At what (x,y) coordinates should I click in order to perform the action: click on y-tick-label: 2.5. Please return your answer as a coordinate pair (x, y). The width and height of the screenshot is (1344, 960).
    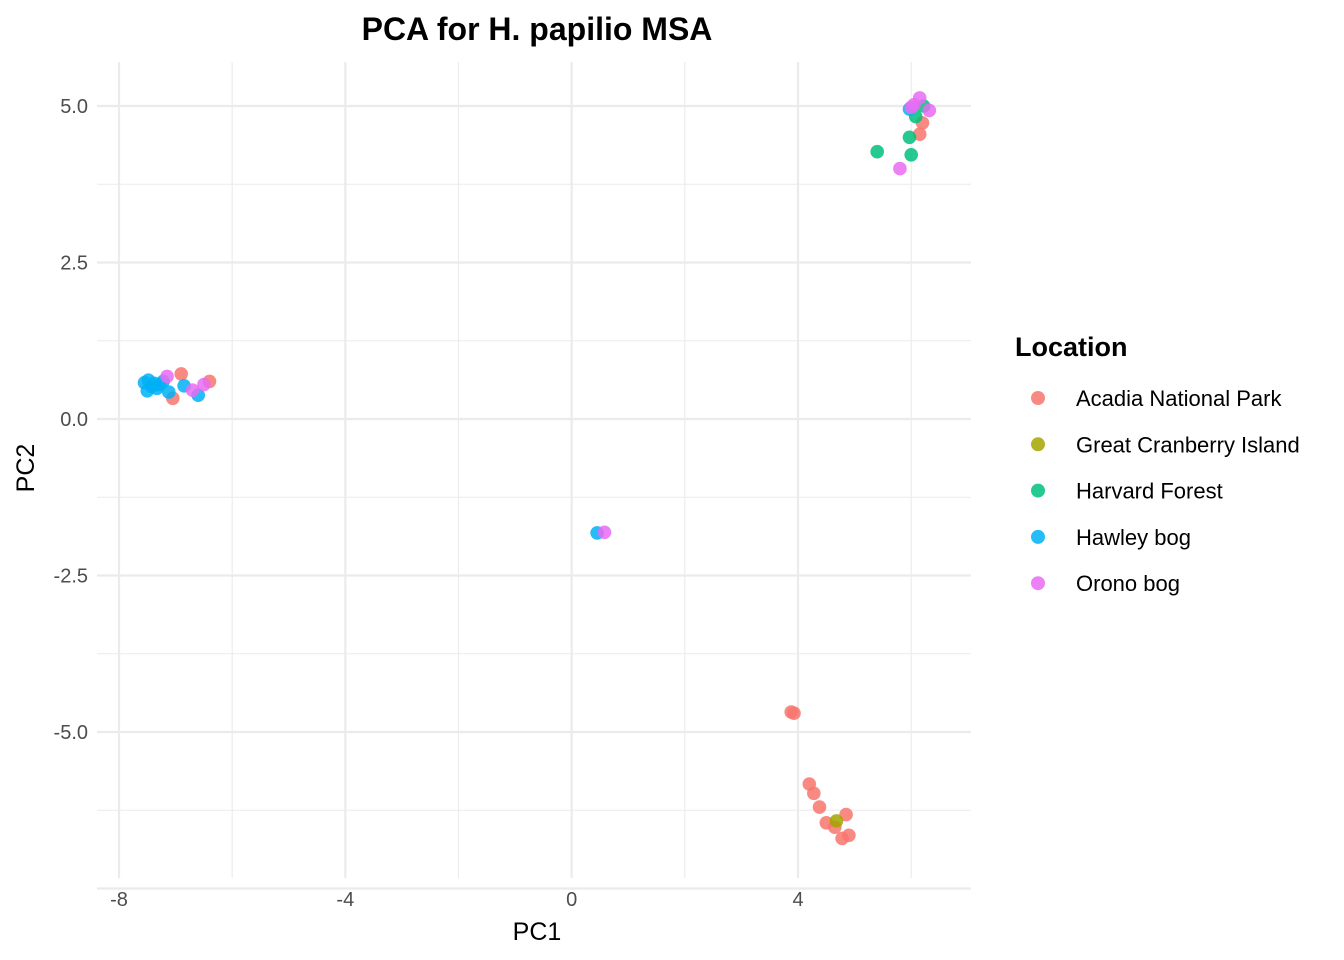
    Looking at the image, I should click on (74, 264).